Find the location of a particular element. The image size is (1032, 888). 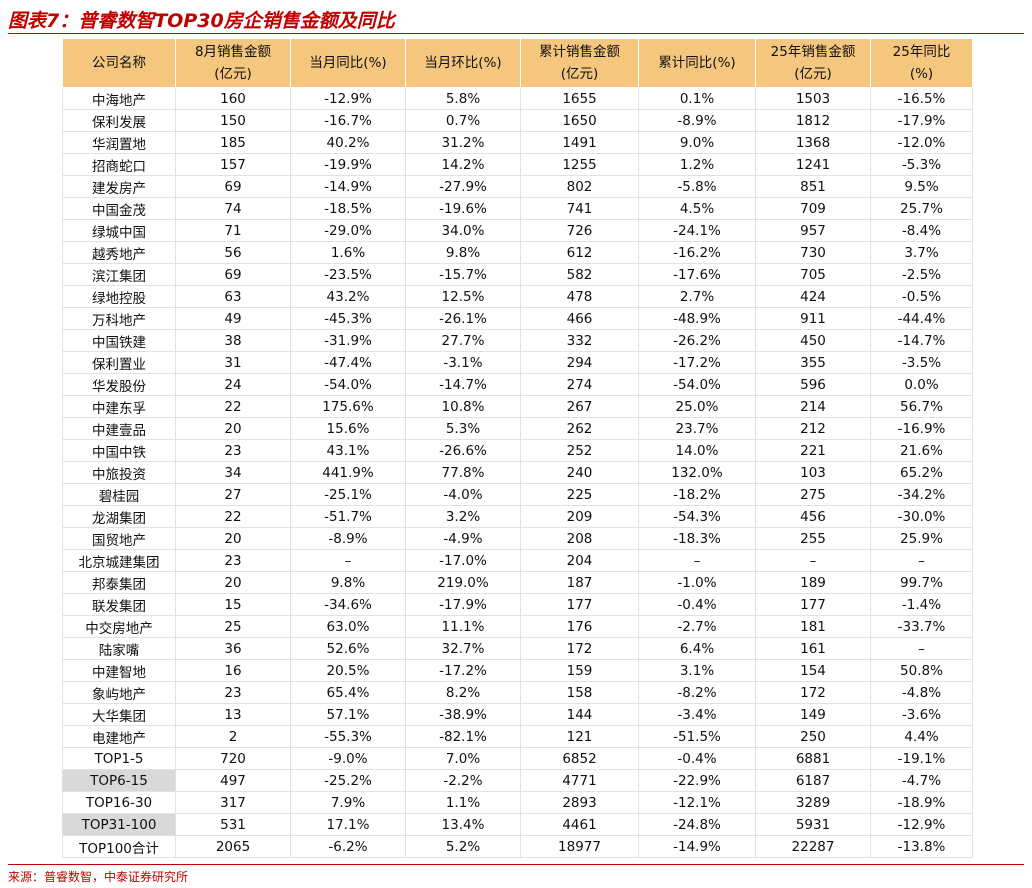

table-row: 电建地产 2 -55.3% -82.1% 121 -51.5% 250 4.4% is located at coordinates (517, 736).